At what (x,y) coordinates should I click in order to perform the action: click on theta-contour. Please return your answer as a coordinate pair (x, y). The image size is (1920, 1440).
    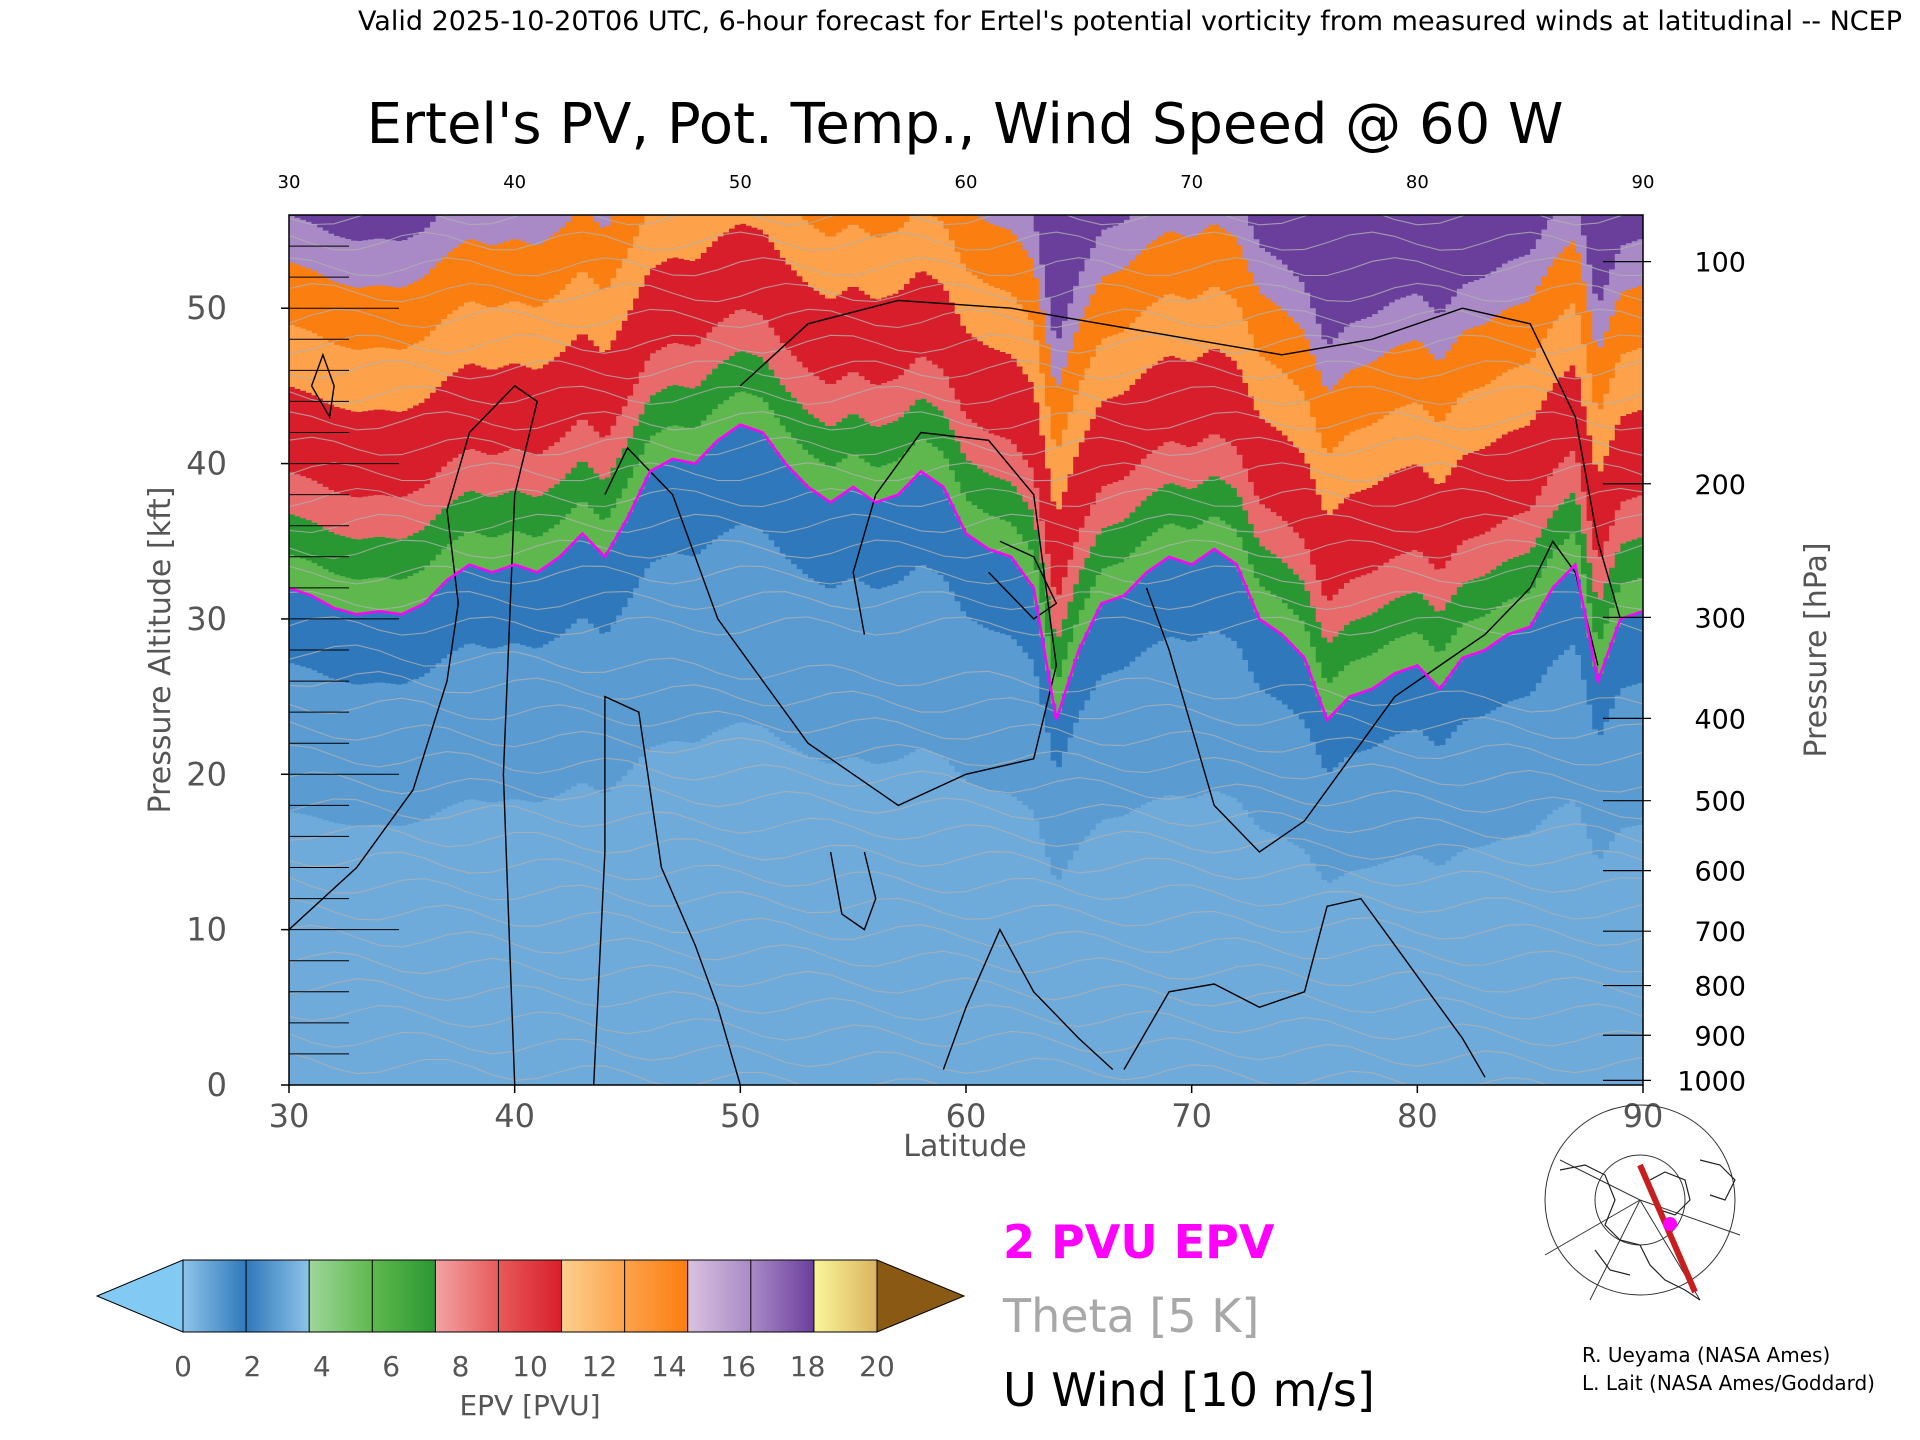
    Looking at the image, I should click on (966, 1039).